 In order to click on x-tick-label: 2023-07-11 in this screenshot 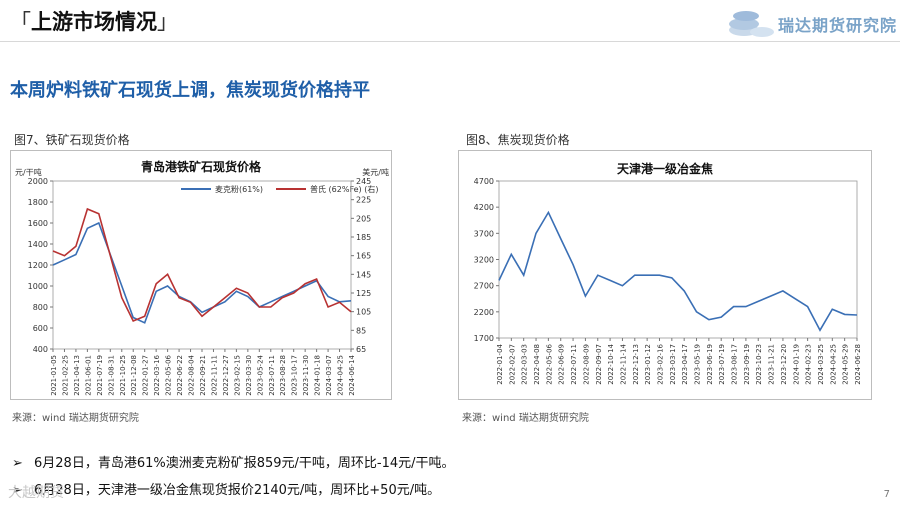, I will do `click(272, 375)`.